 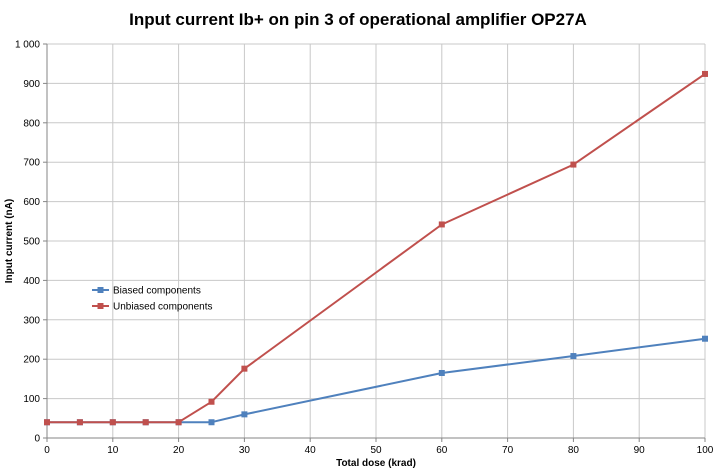 I want to click on x-tick-label: 50, so click(x=376, y=450).